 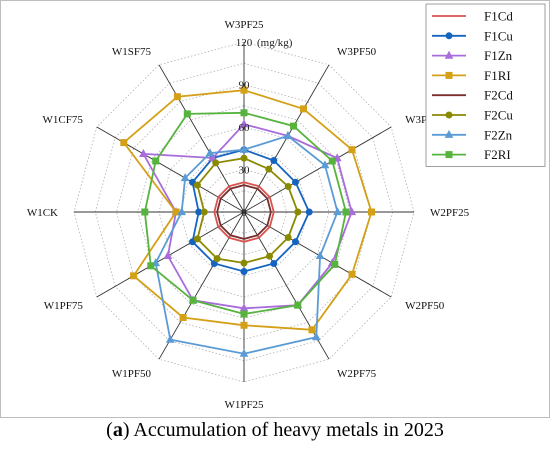 I want to click on category-label: W1PF25, so click(x=244, y=405).